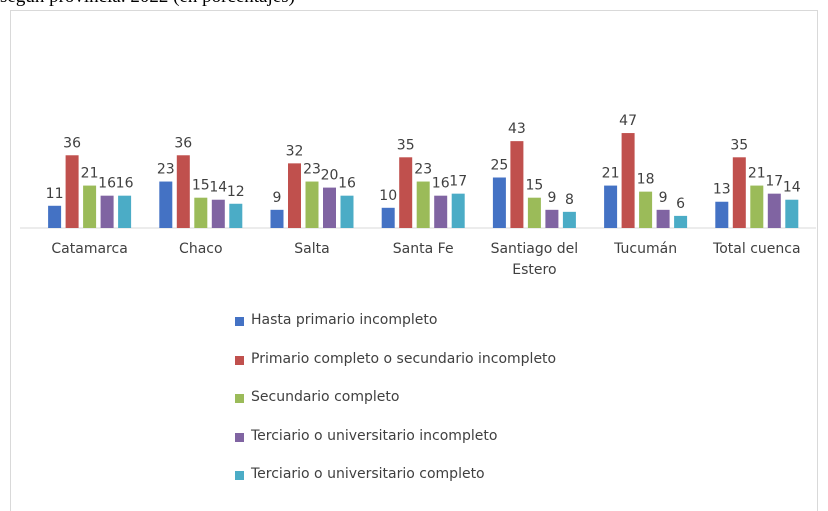  Describe the element at coordinates (374, 435) in the screenshot. I see `legend-label: Terciario o universitario incompleto` at that location.